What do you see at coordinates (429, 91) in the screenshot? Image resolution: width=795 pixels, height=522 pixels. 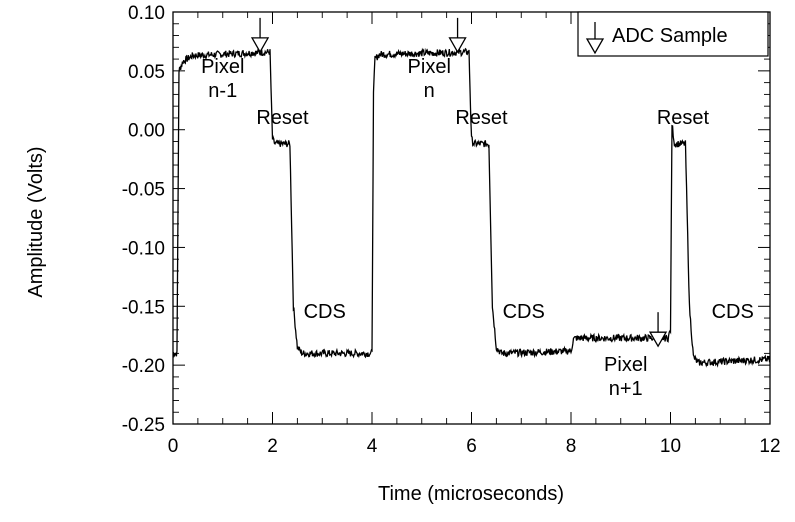 I see `annotation-label: n` at bounding box center [429, 91].